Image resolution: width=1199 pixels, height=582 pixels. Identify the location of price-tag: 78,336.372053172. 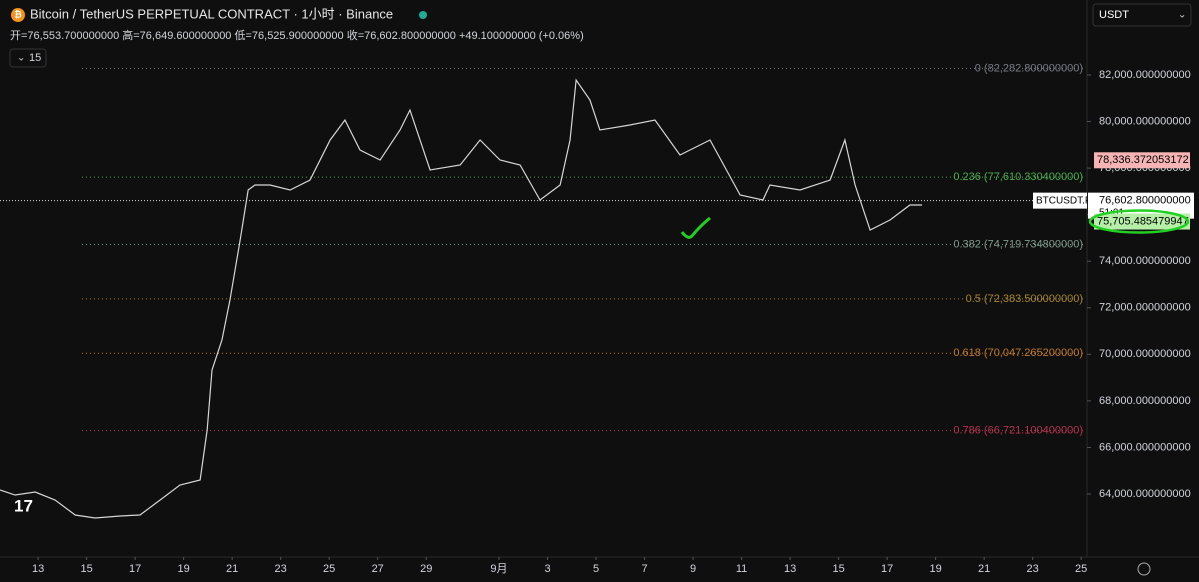
(1143, 160).